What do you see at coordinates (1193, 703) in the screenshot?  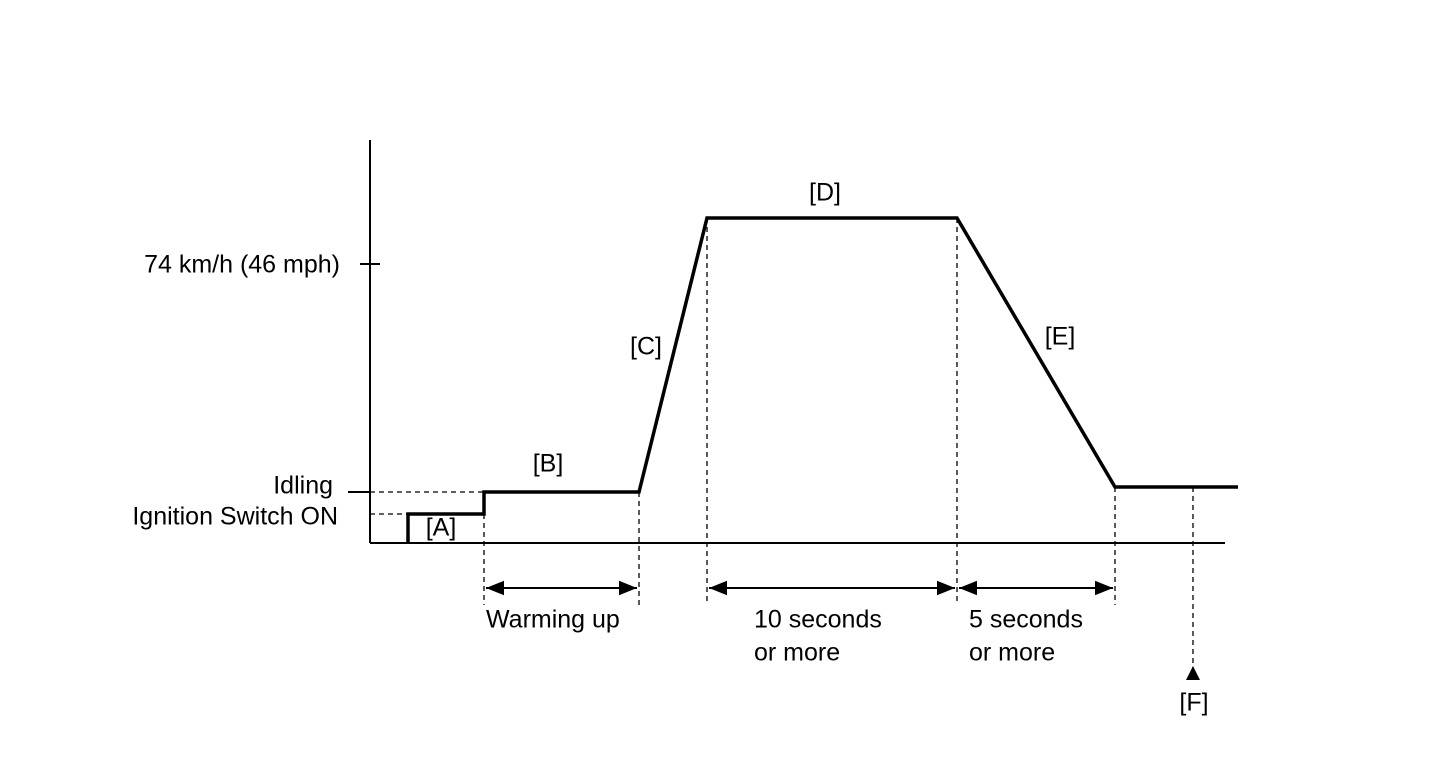 I see `segment-label: [F]` at bounding box center [1193, 703].